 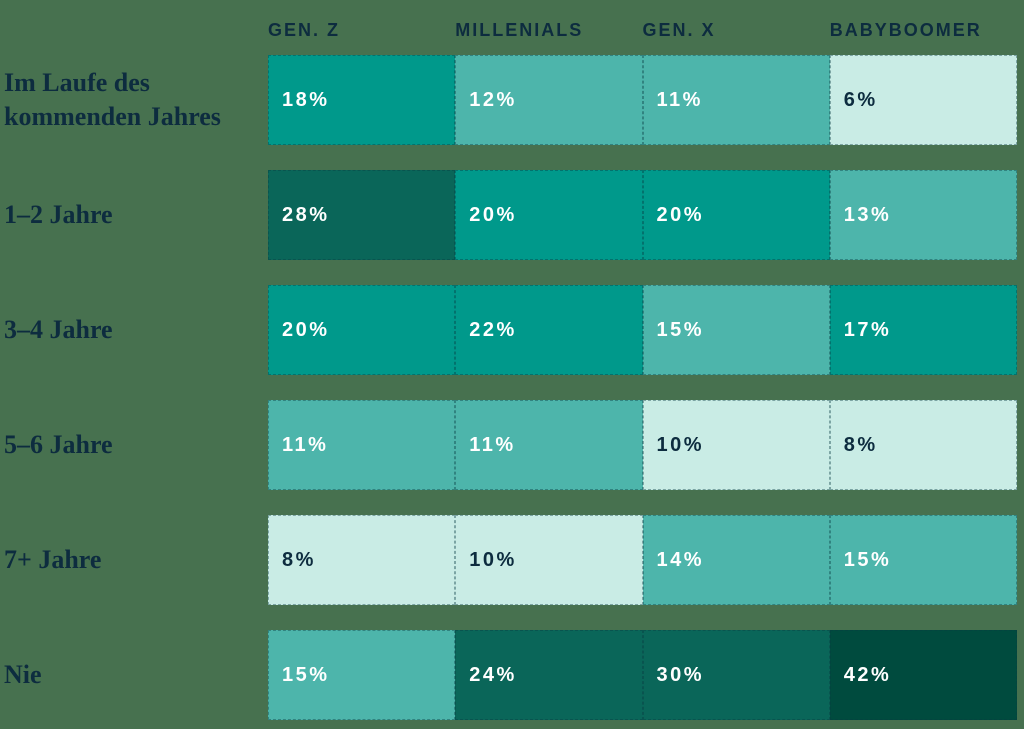 What do you see at coordinates (58, 330) in the screenshot?
I see `row-label: 3–4 Jahre` at bounding box center [58, 330].